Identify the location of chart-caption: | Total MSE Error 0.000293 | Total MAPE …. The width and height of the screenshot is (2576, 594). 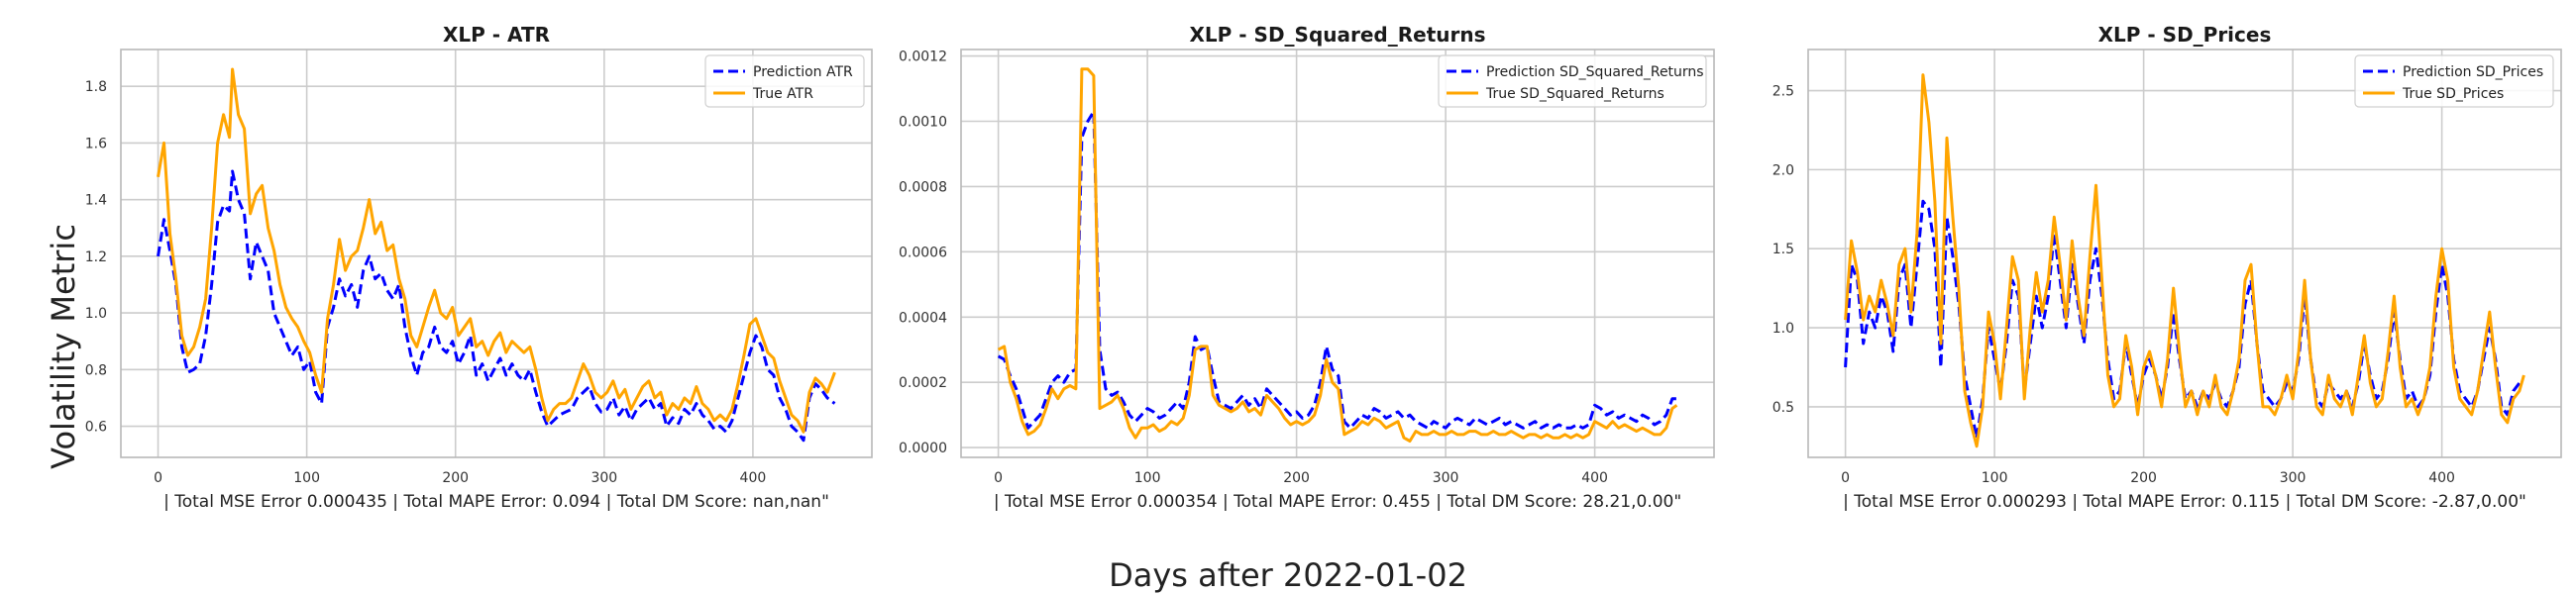
(2185, 502).